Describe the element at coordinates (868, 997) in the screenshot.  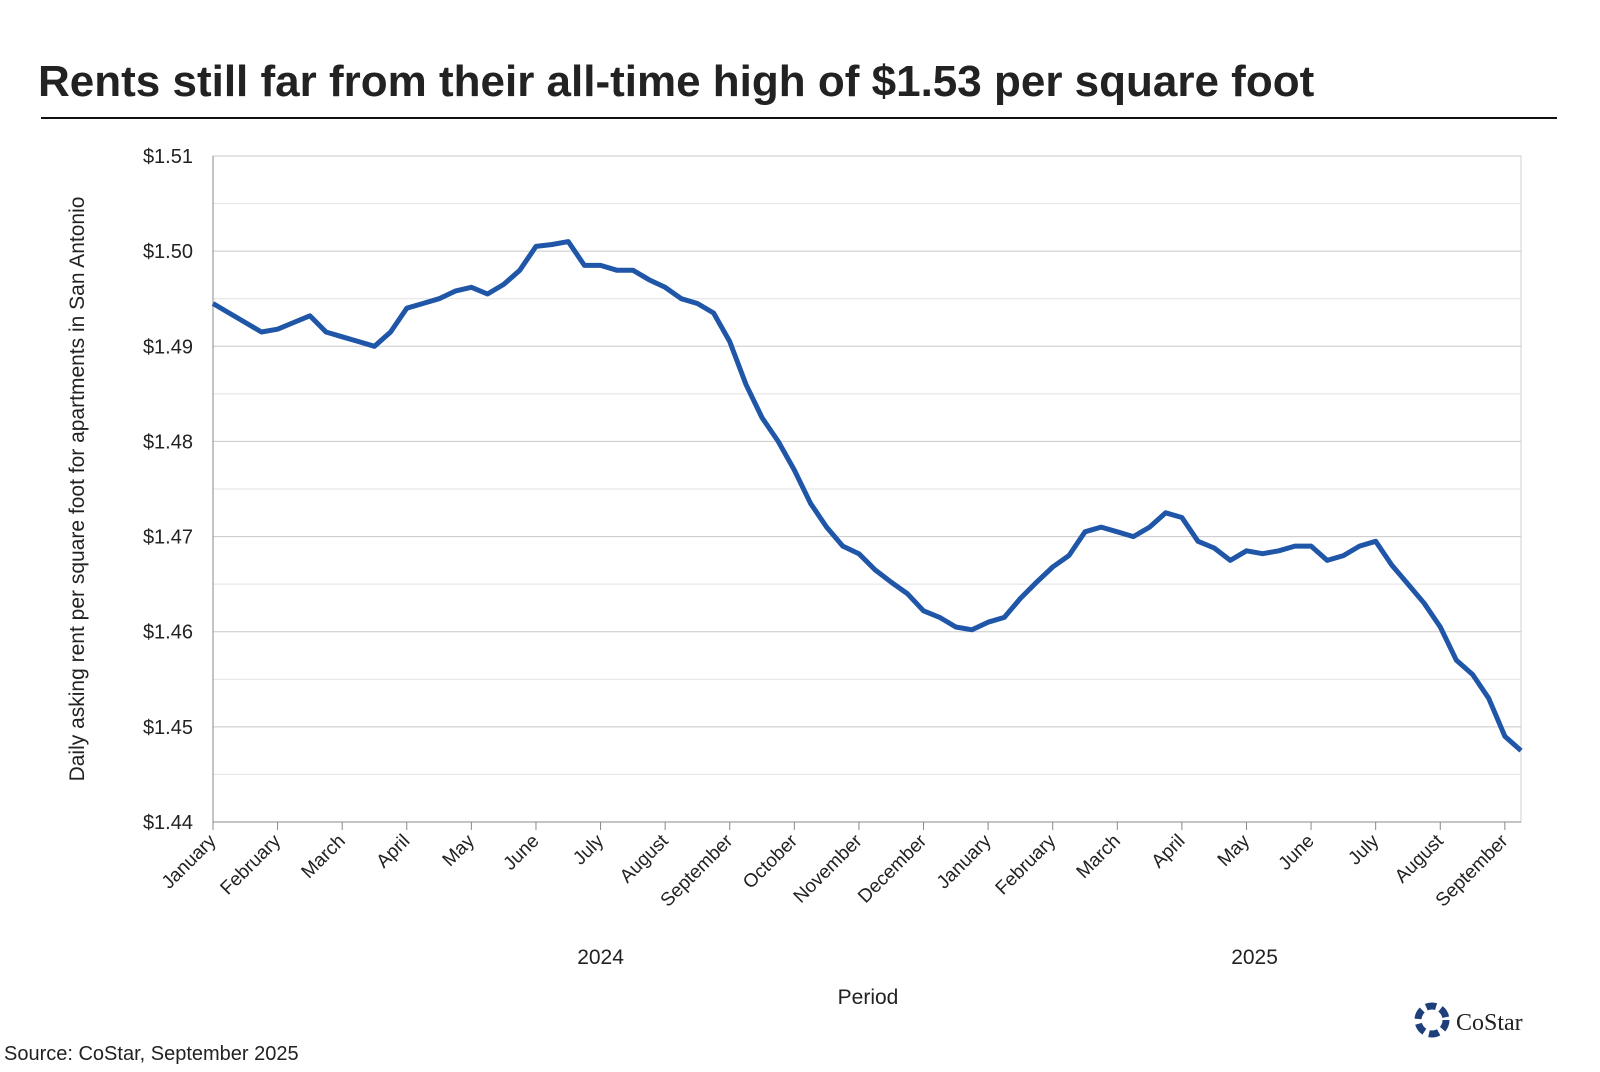
I see `x-axis-label: Period` at that location.